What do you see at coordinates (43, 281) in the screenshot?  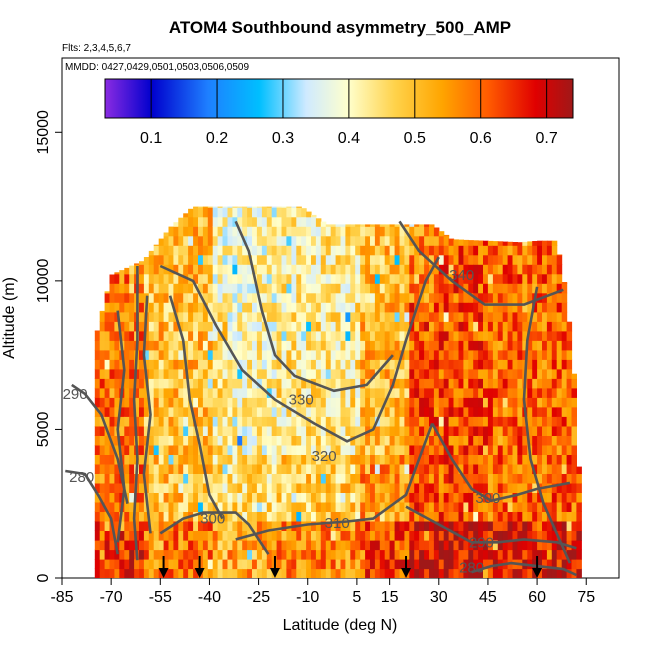 I see `y-tick-label: 10000` at bounding box center [43, 281].